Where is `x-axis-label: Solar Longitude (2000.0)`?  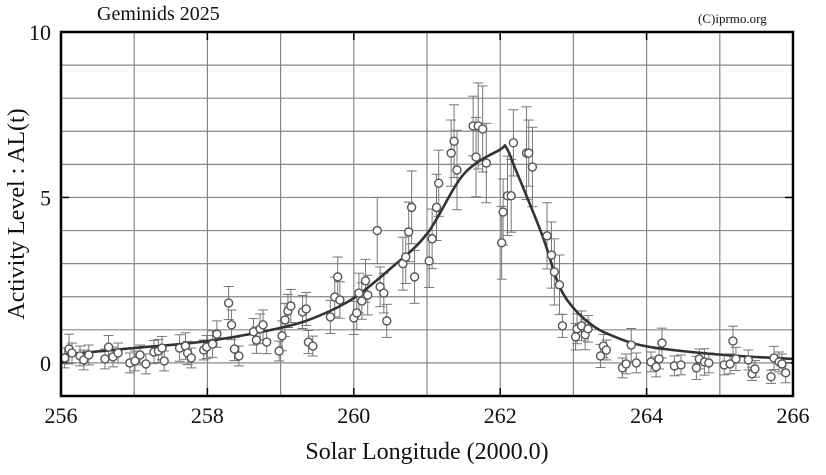
x-axis-label: Solar Longitude (2000.0) is located at coordinates (426, 452).